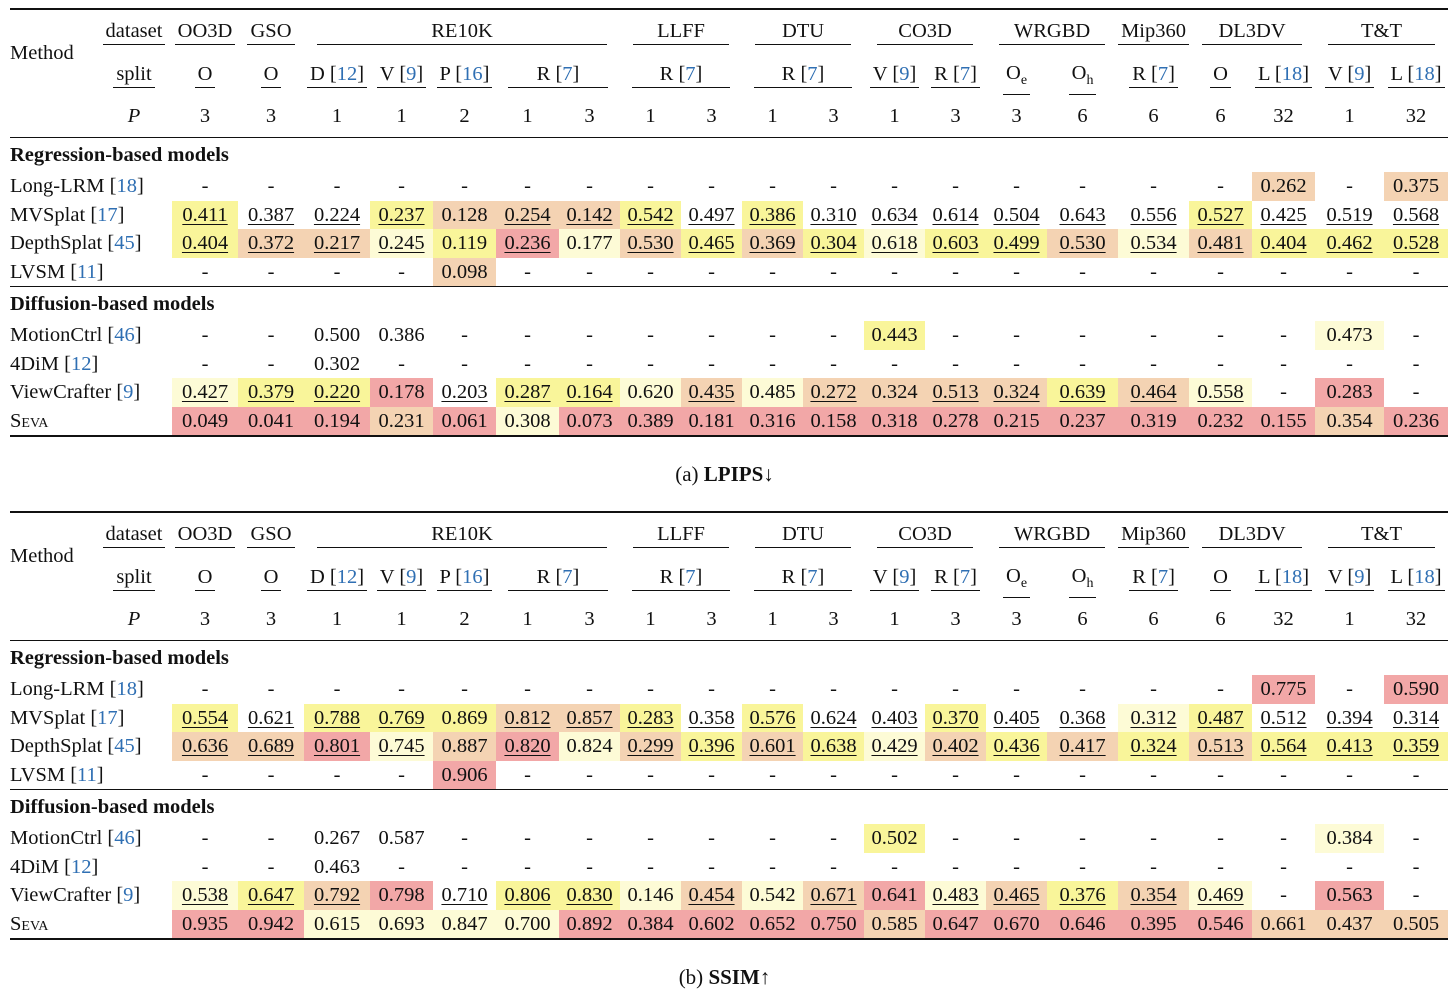  I want to click on metric-cell: 0.601, so click(773, 746).